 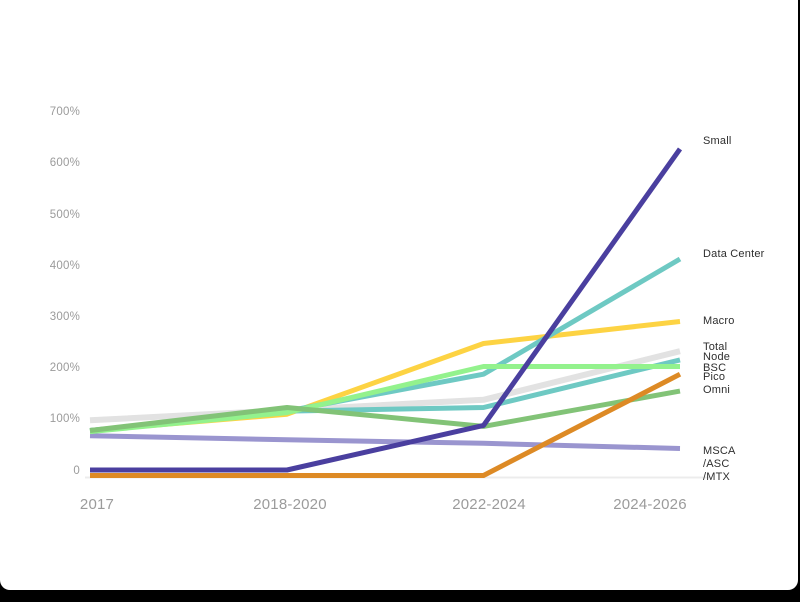 I want to click on y-tick-label: 500%, so click(x=64, y=214).